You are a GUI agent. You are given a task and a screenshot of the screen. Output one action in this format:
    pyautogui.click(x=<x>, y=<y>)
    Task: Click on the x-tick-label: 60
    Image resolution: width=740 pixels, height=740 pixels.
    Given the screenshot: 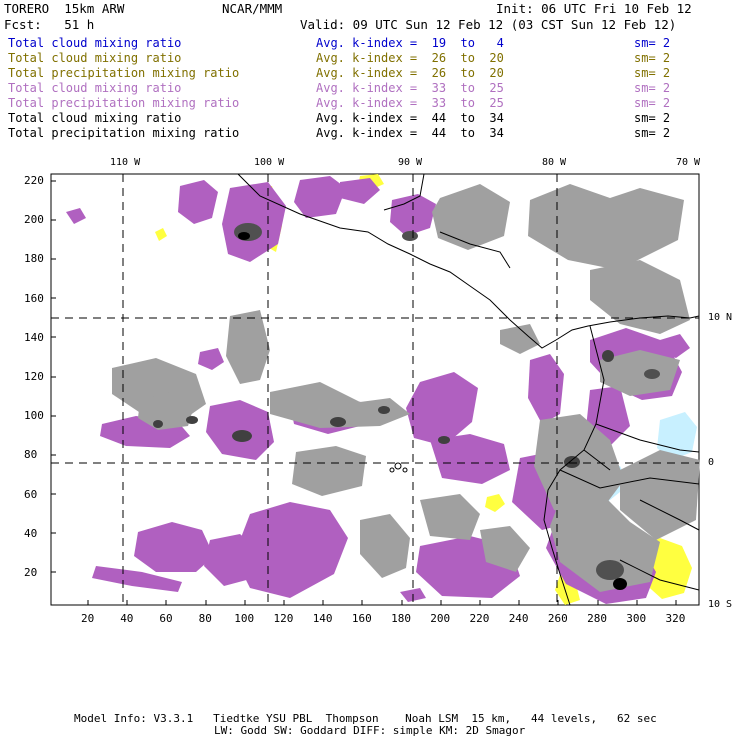 What is the action you would take?
    pyautogui.click(x=166, y=618)
    